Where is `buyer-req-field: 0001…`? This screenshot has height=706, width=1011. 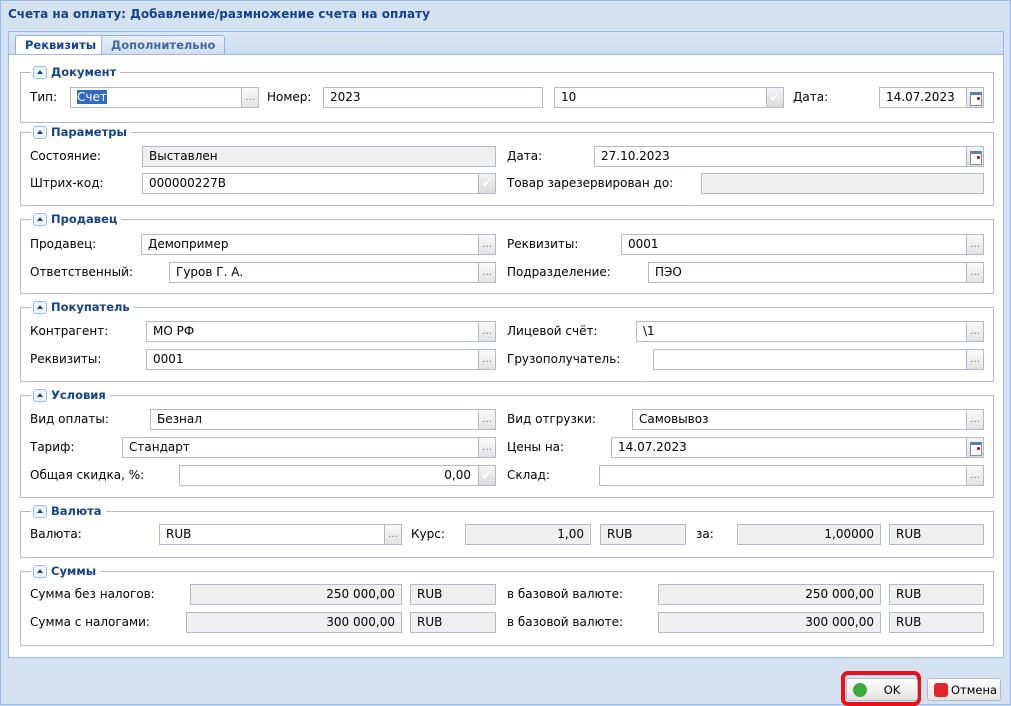 buyer-req-field: 0001… is located at coordinates (321, 359).